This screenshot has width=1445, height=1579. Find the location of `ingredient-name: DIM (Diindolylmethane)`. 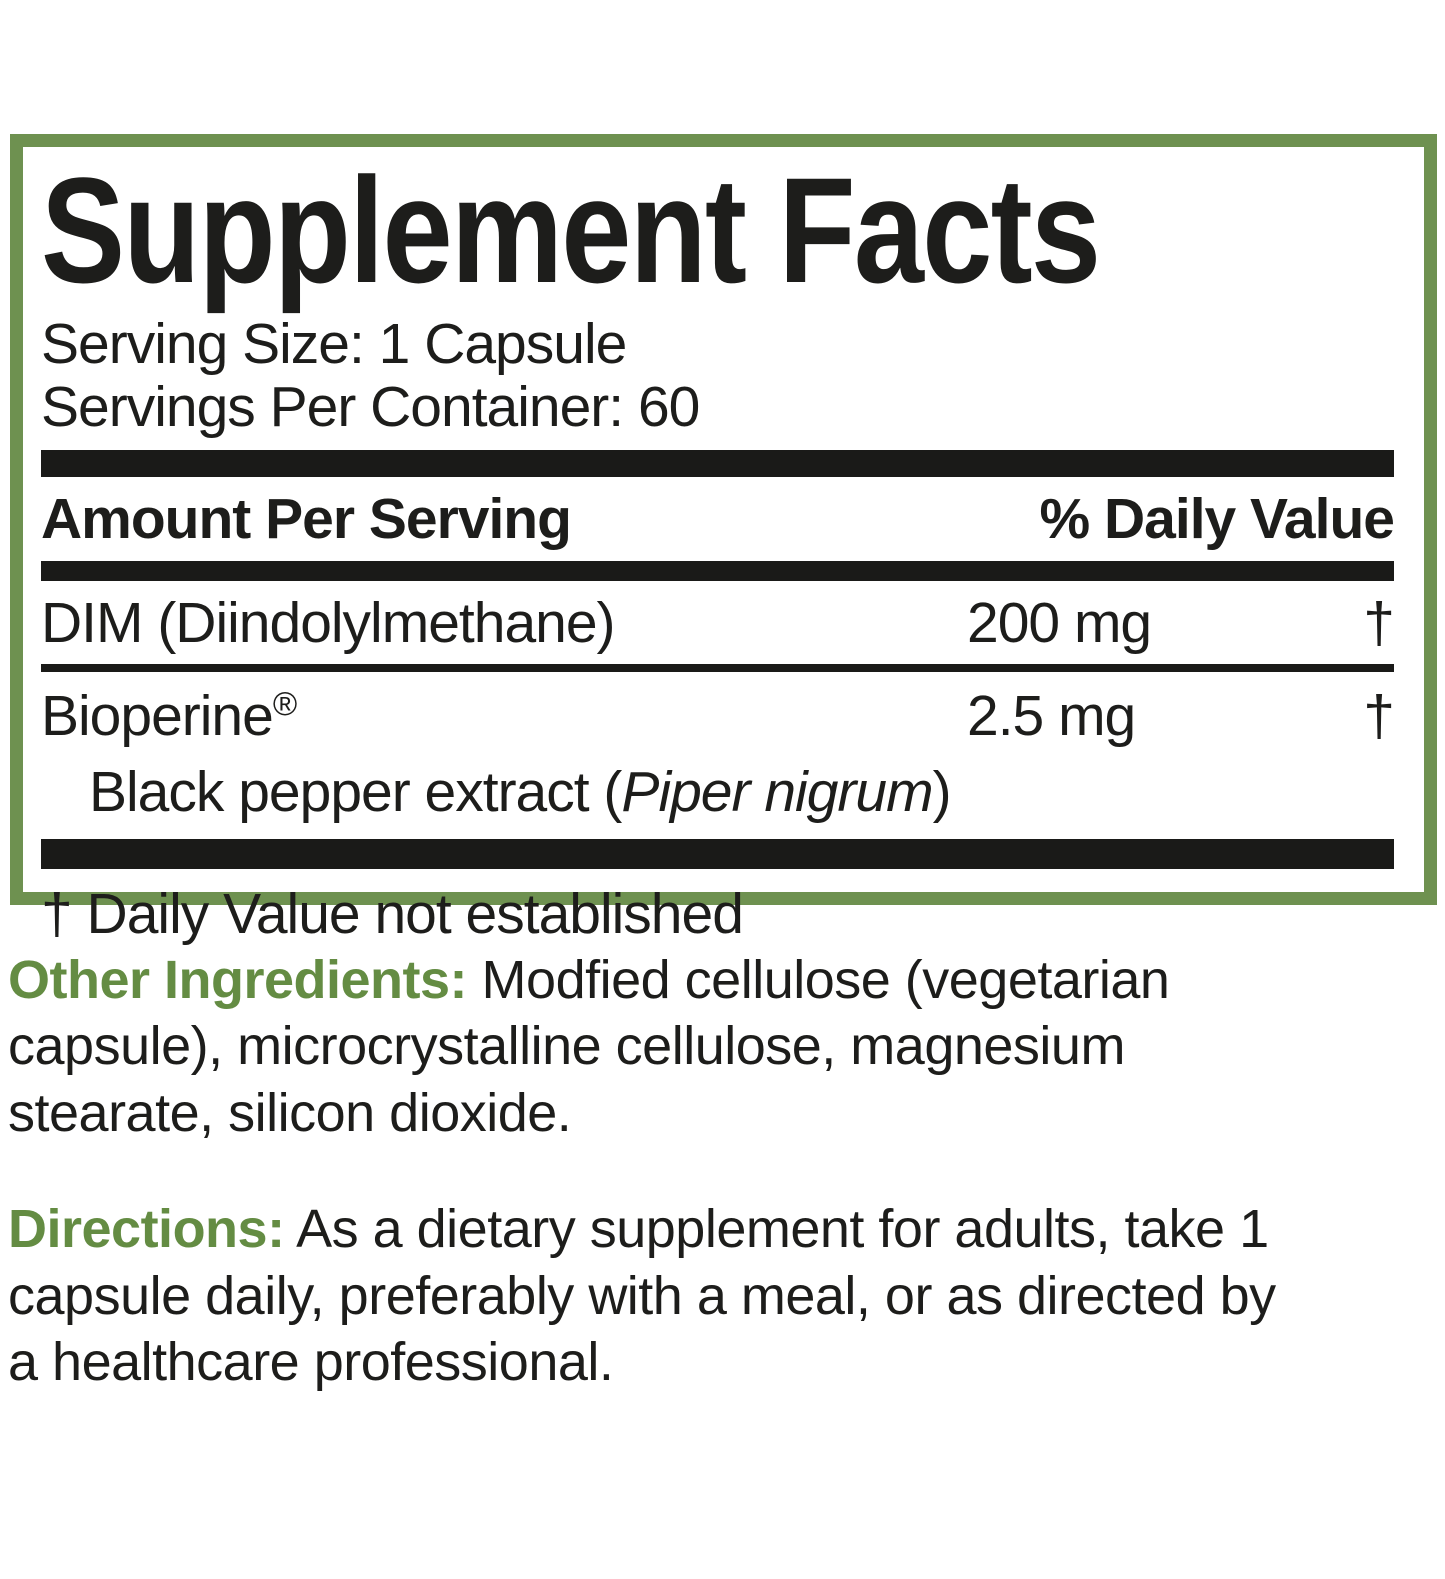

ingredient-name: DIM (Diindolylmethane) is located at coordinates (328, 623).